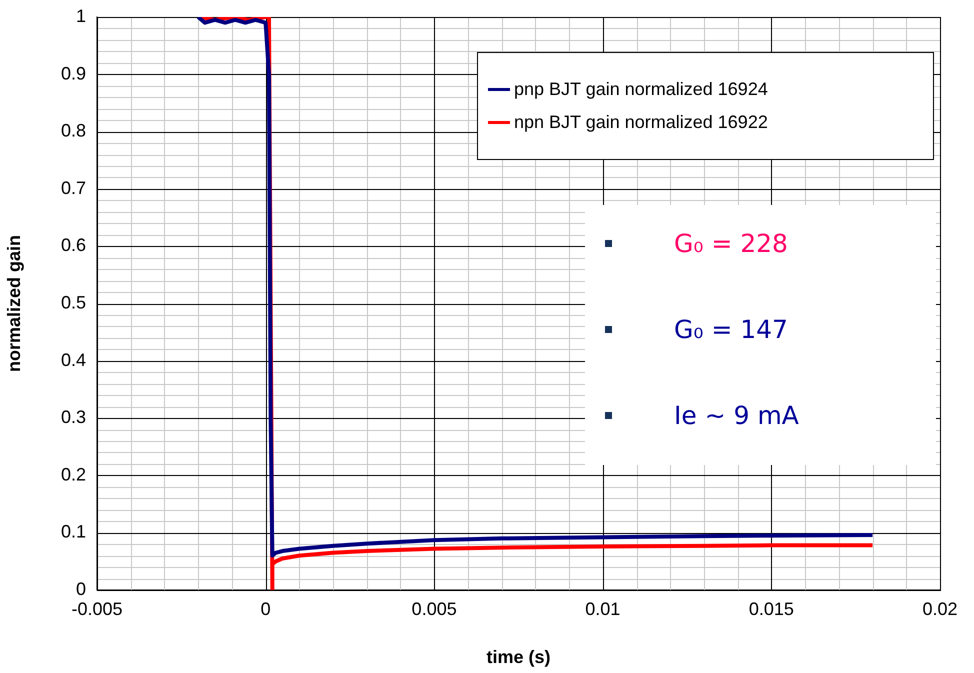 The height and width of the screenshot is (673, 974). What do you see at coordinates (81, 588) in the screenshot?
I see `y-tick-label: 0` at bounding box center [81, 588].